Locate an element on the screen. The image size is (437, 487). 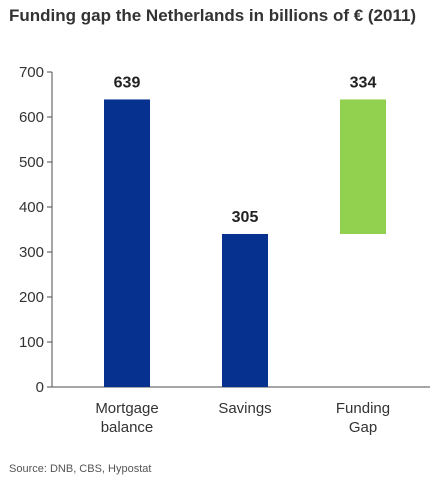
y-tick-label: 300 is located at coordinates (31, 252).